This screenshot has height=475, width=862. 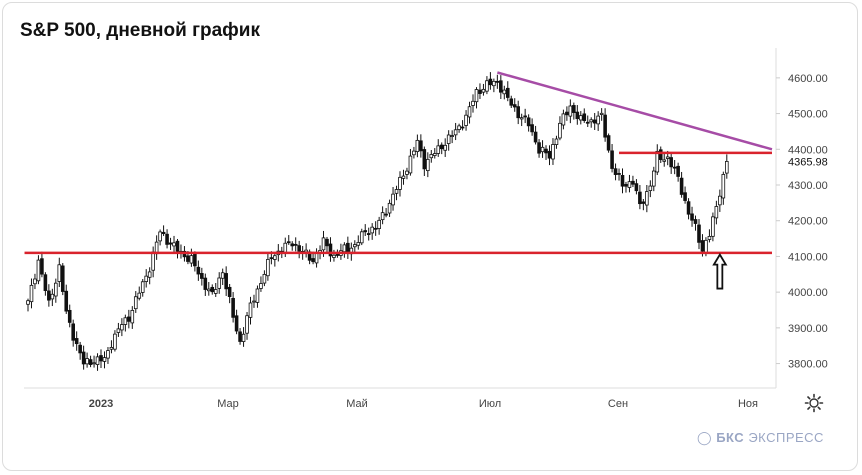 I want to click on y-tick-label: 4100.00, so click(x=808, y=257).